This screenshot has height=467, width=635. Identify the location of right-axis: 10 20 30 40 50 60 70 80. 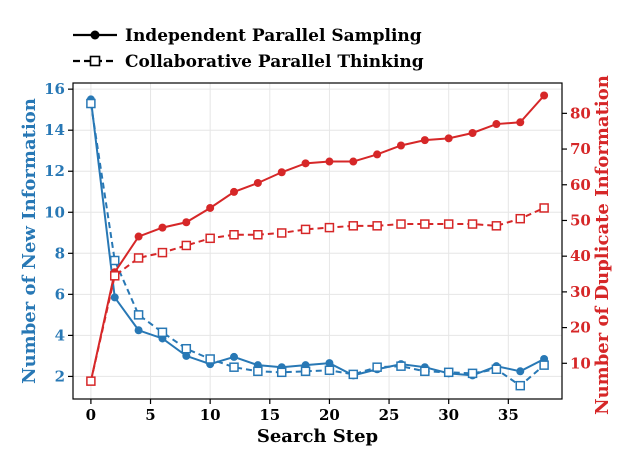
(576, 238).